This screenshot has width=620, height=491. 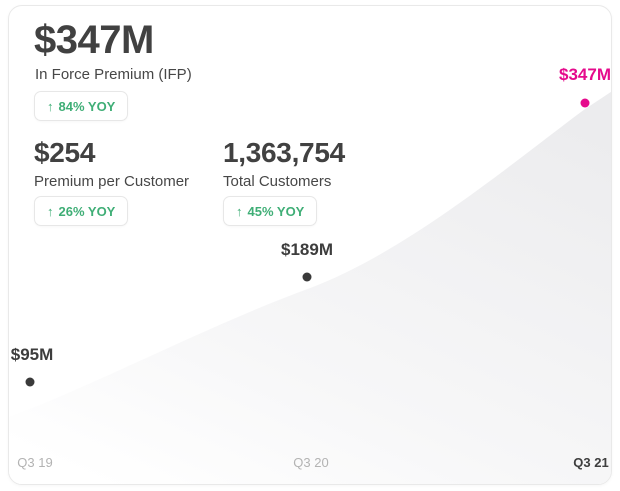 I want to click on data-point-label-q3-19: $95M, so click(x=32, y=354).